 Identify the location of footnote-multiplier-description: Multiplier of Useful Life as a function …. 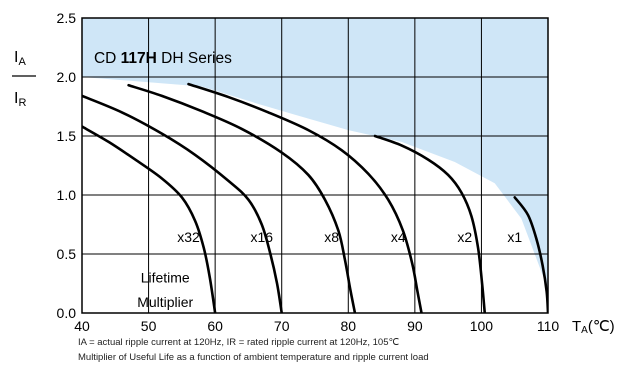
(253, 357).